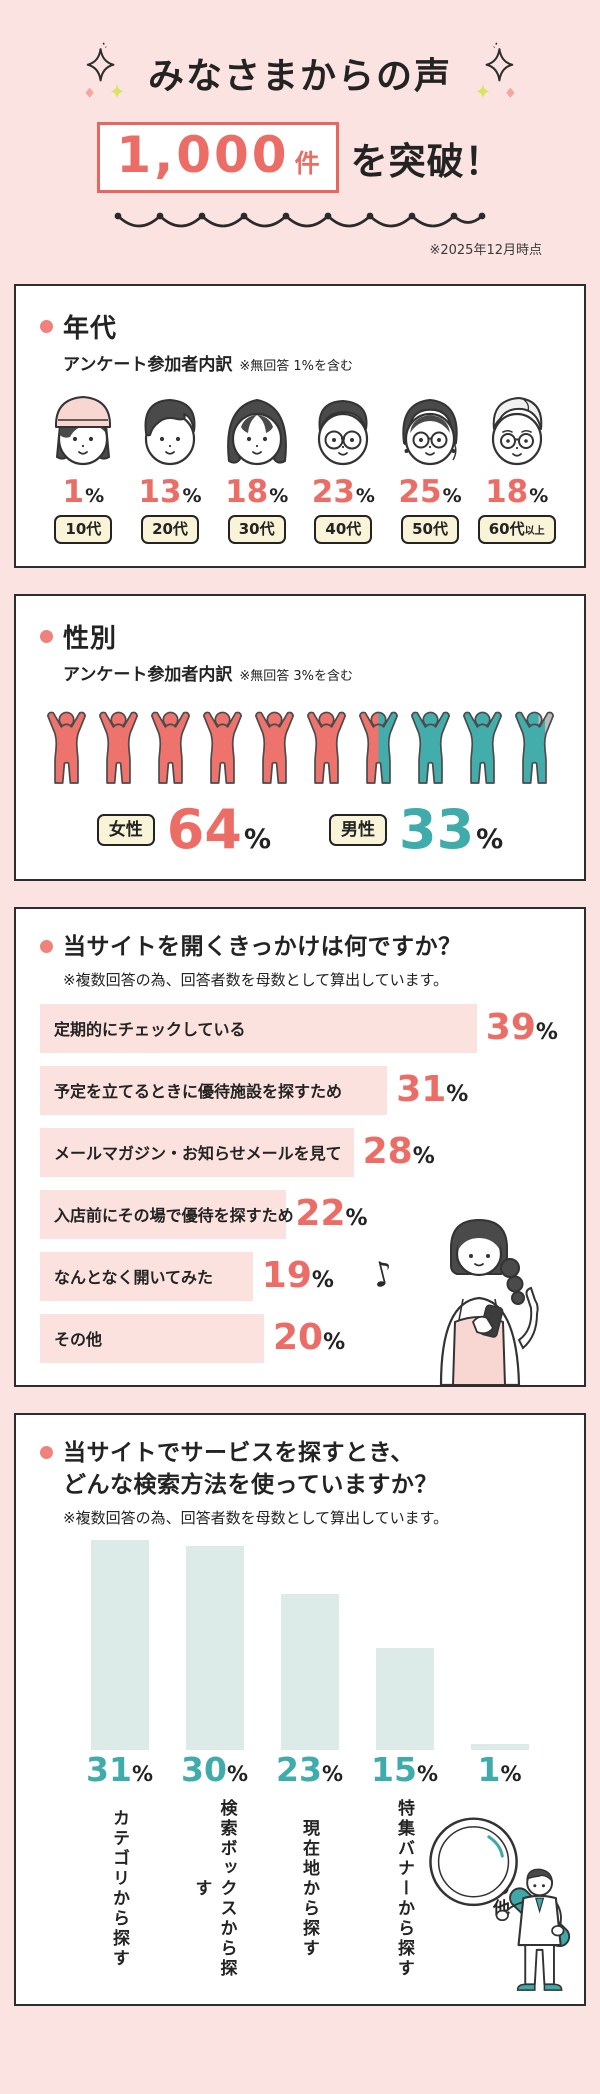 The image size is (600, 2094). What do you see at coordinates (300, 1090) in the screenshot?
I see `bar-row: 予定を立てるときに優待施設を探すため 31%` at bounding box center [300, 1090].